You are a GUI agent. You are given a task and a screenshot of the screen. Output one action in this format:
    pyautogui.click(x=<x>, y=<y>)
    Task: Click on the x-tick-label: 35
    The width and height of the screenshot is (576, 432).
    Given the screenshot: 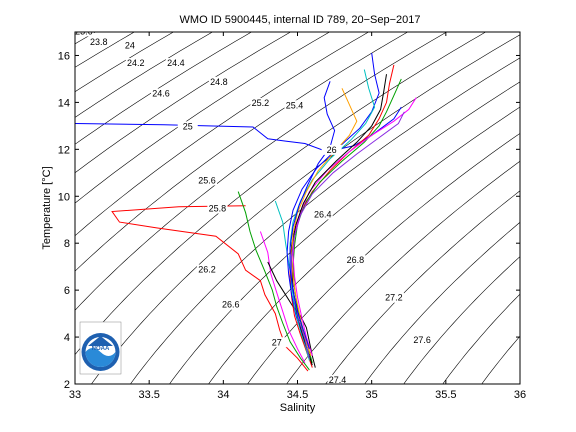 What is the action you would take?
    pyautogui.click(x=372, y=395)
    